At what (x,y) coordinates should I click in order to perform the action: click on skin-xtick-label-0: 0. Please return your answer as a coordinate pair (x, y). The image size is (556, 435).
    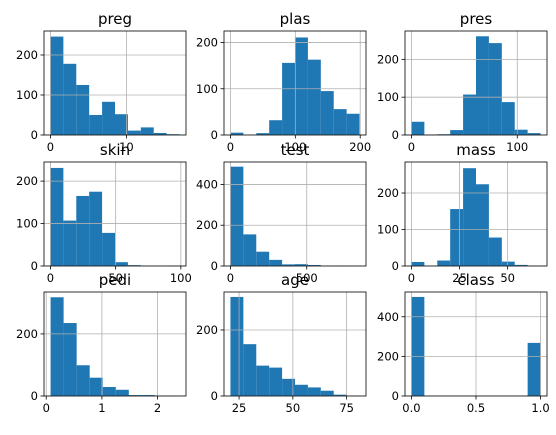
    Looking at the image, I should click on (50, 278).